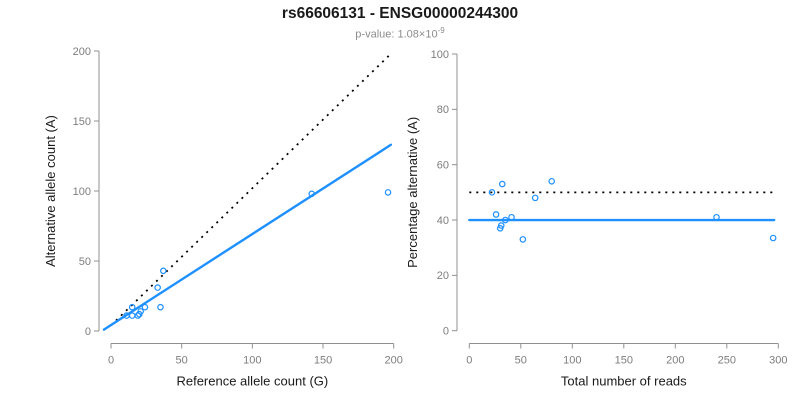 The height and width of the screenshot is (400, 800). What do you see at coordinates (778, 361) in the screenshot?
I see `x-tick-label: 300` at bounding box center [778, 361].